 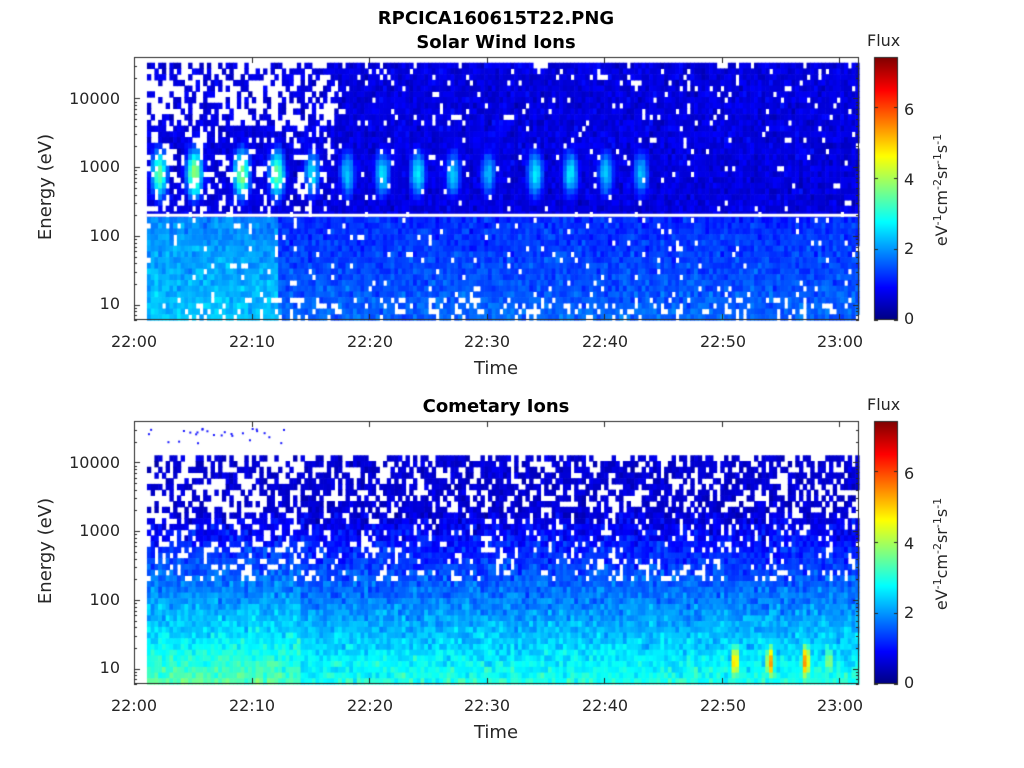 What do you see at coordinates (45, 551) in the screenshot?
I see `panel-2-ylabel: Energy (eV)` at bounding box center [45, 551].